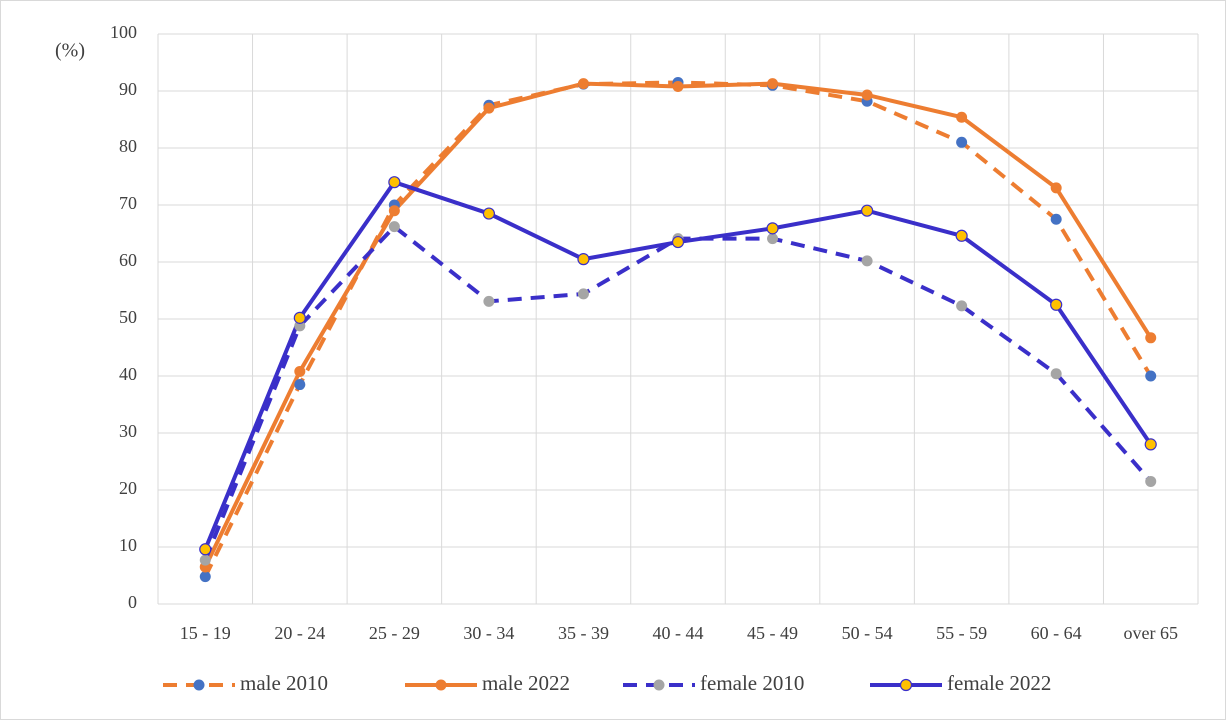 This screenshot has width=1226, height=720. Describe the element at coordinates (1150, 633) in the screenshot. I see `x-tick-label: over 65` at that location.